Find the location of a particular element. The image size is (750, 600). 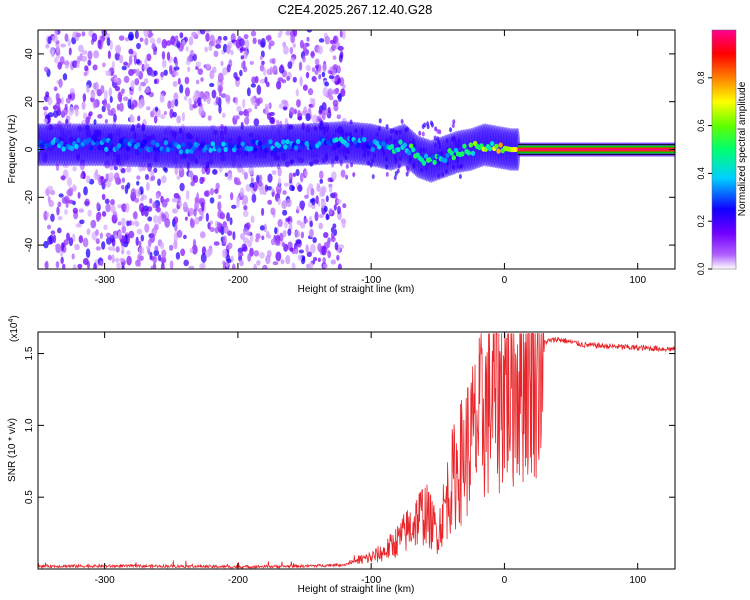

colorbar-ticks: 0.0 0.2 0.4 0.6 0.8 is located at coordinates (704, 173).